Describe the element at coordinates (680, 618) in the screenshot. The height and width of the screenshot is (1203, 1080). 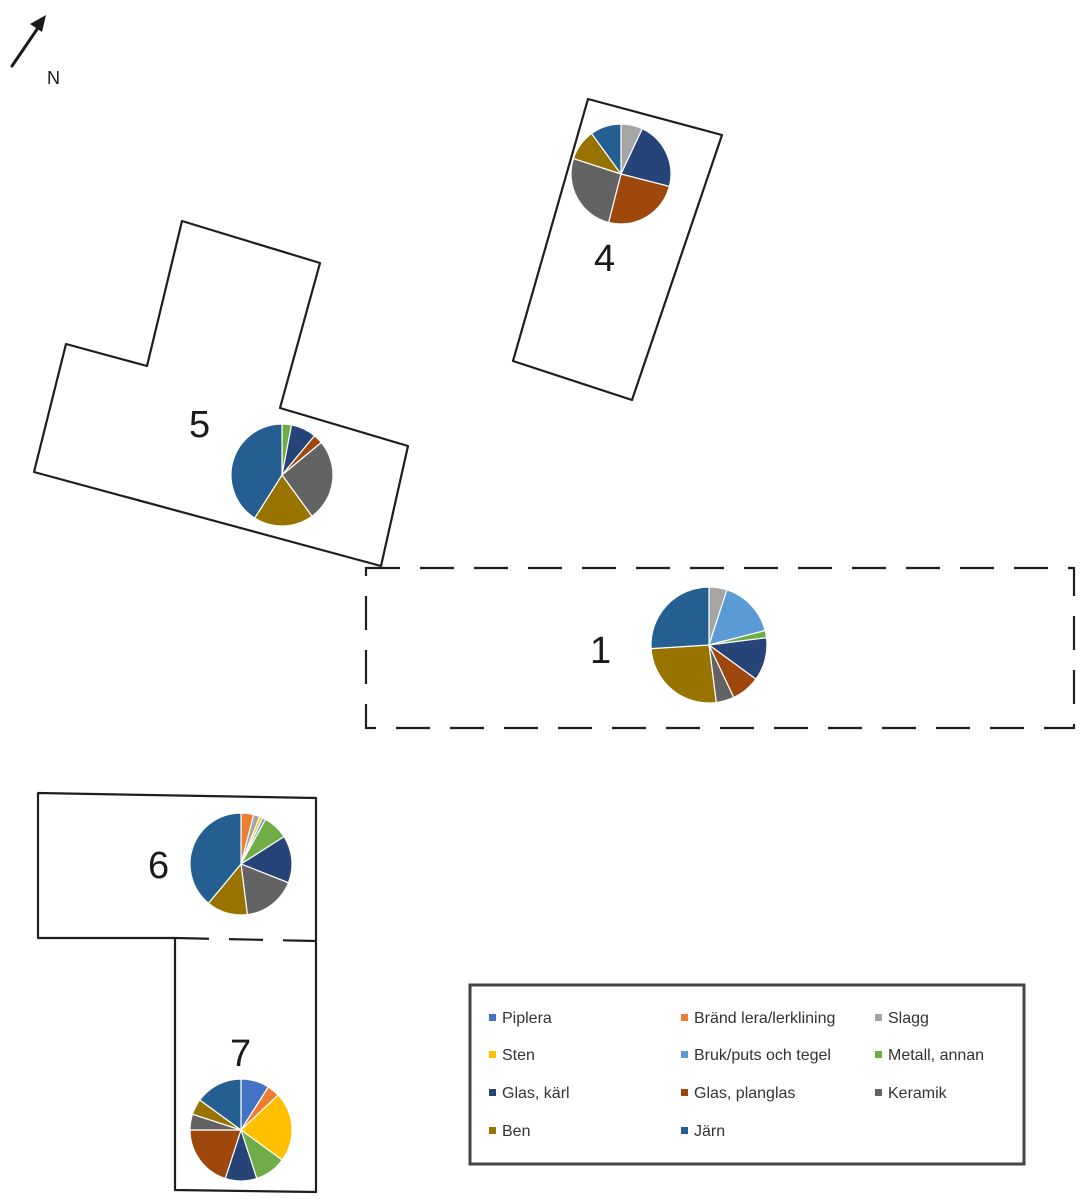
I see `pie-slice-1-jarn` at that location.